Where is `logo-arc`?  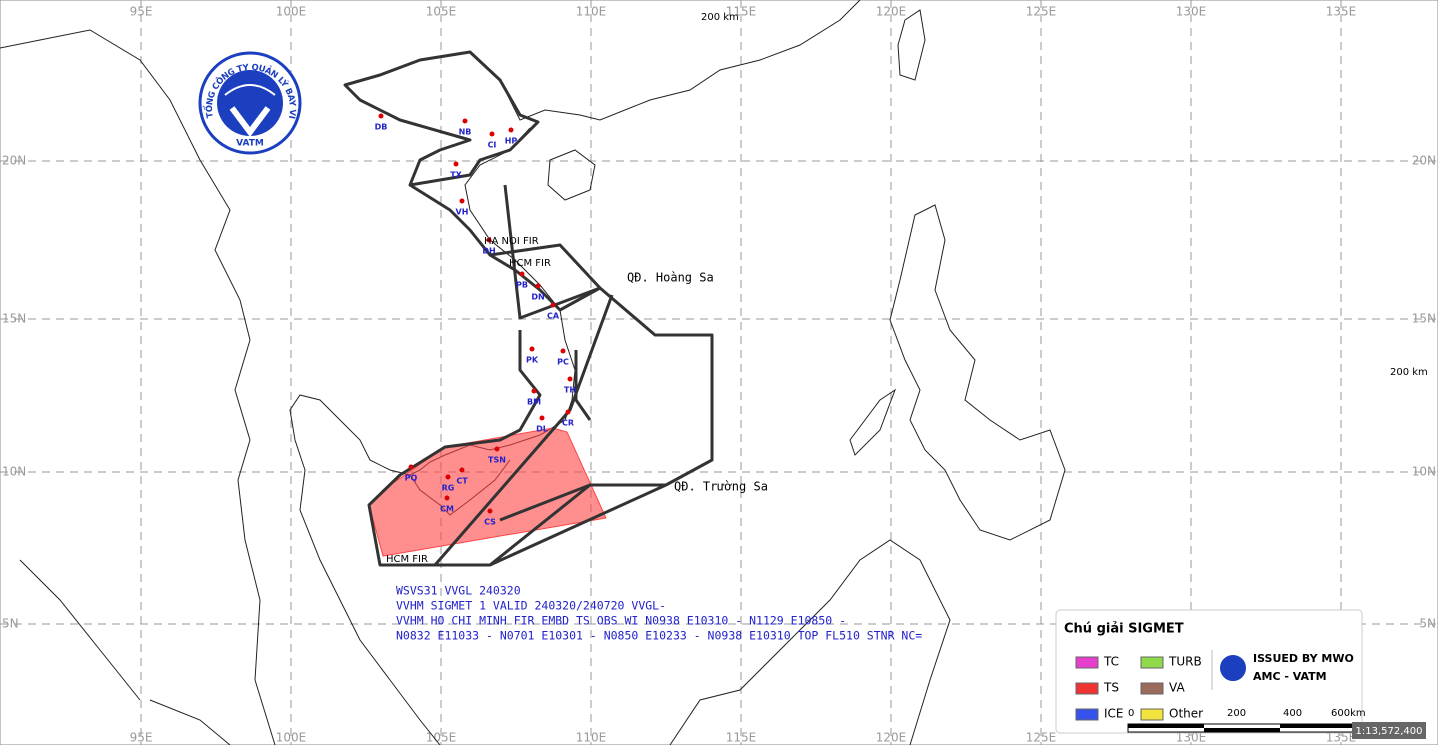
logo-arc is located at coordinates (250, 90).